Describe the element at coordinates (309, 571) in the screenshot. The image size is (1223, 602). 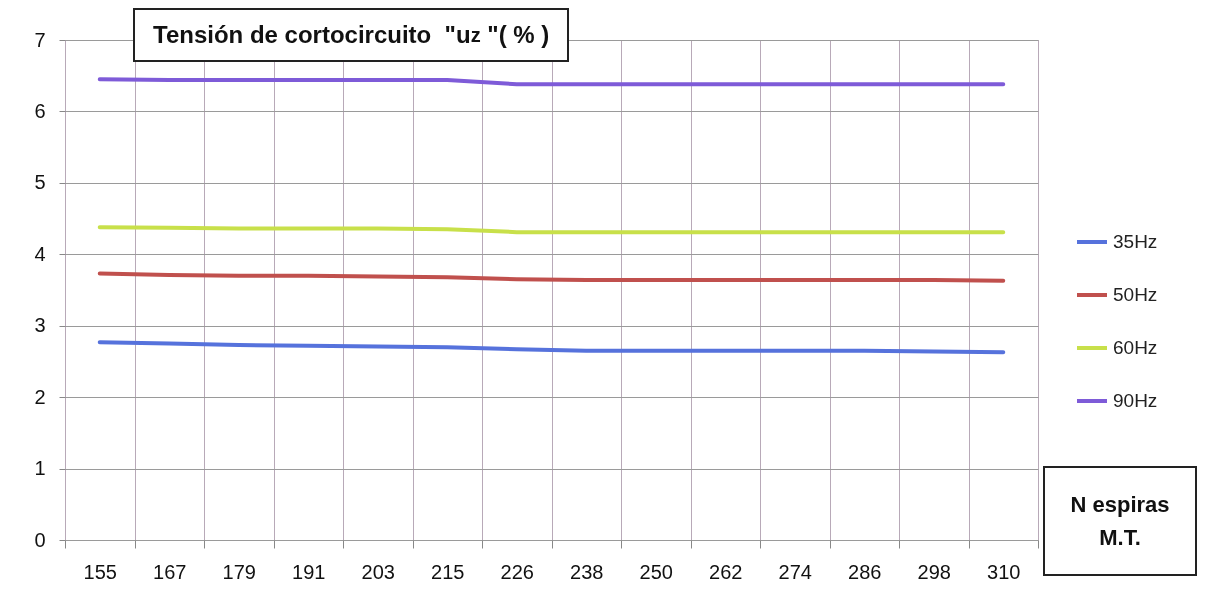
I see `x-tick-label: 191` at that location.